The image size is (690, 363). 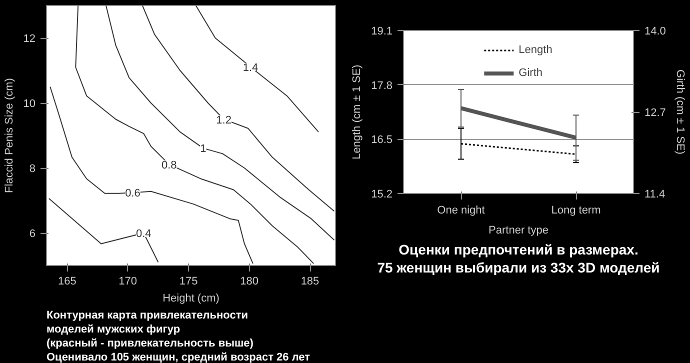 I want to click on y-tick-label: 10, so click(x=29, y=104).